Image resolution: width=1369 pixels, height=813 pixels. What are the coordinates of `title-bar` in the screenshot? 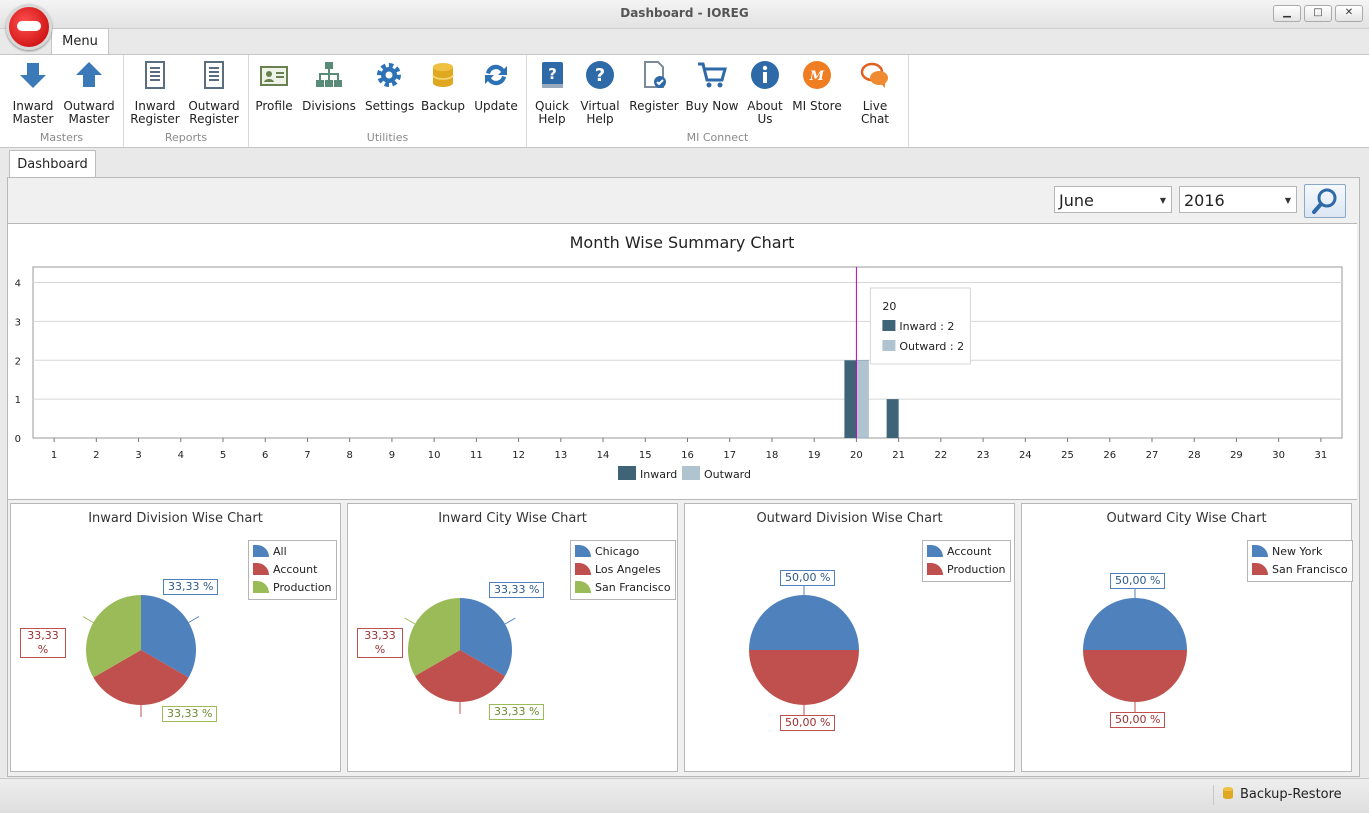 It's located at (684, 14).